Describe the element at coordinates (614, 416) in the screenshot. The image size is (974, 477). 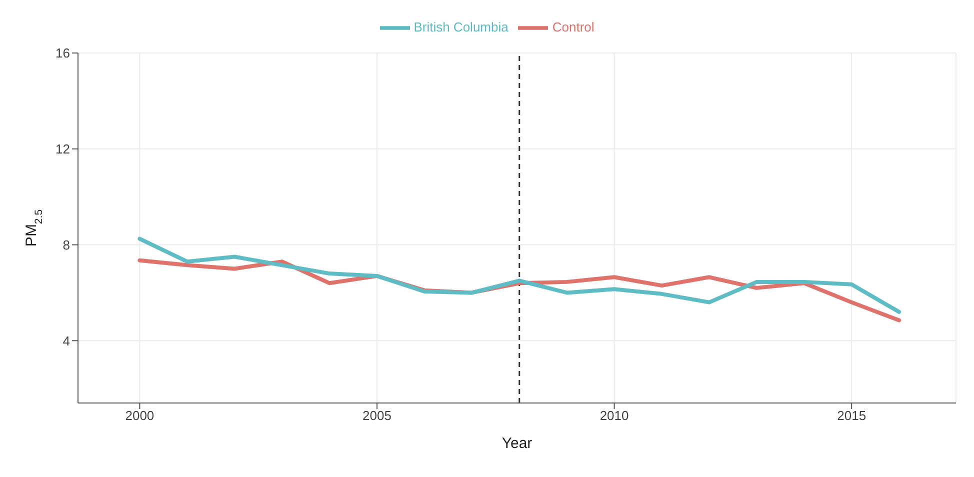
I see `x-tick-label: 2010` at that location.